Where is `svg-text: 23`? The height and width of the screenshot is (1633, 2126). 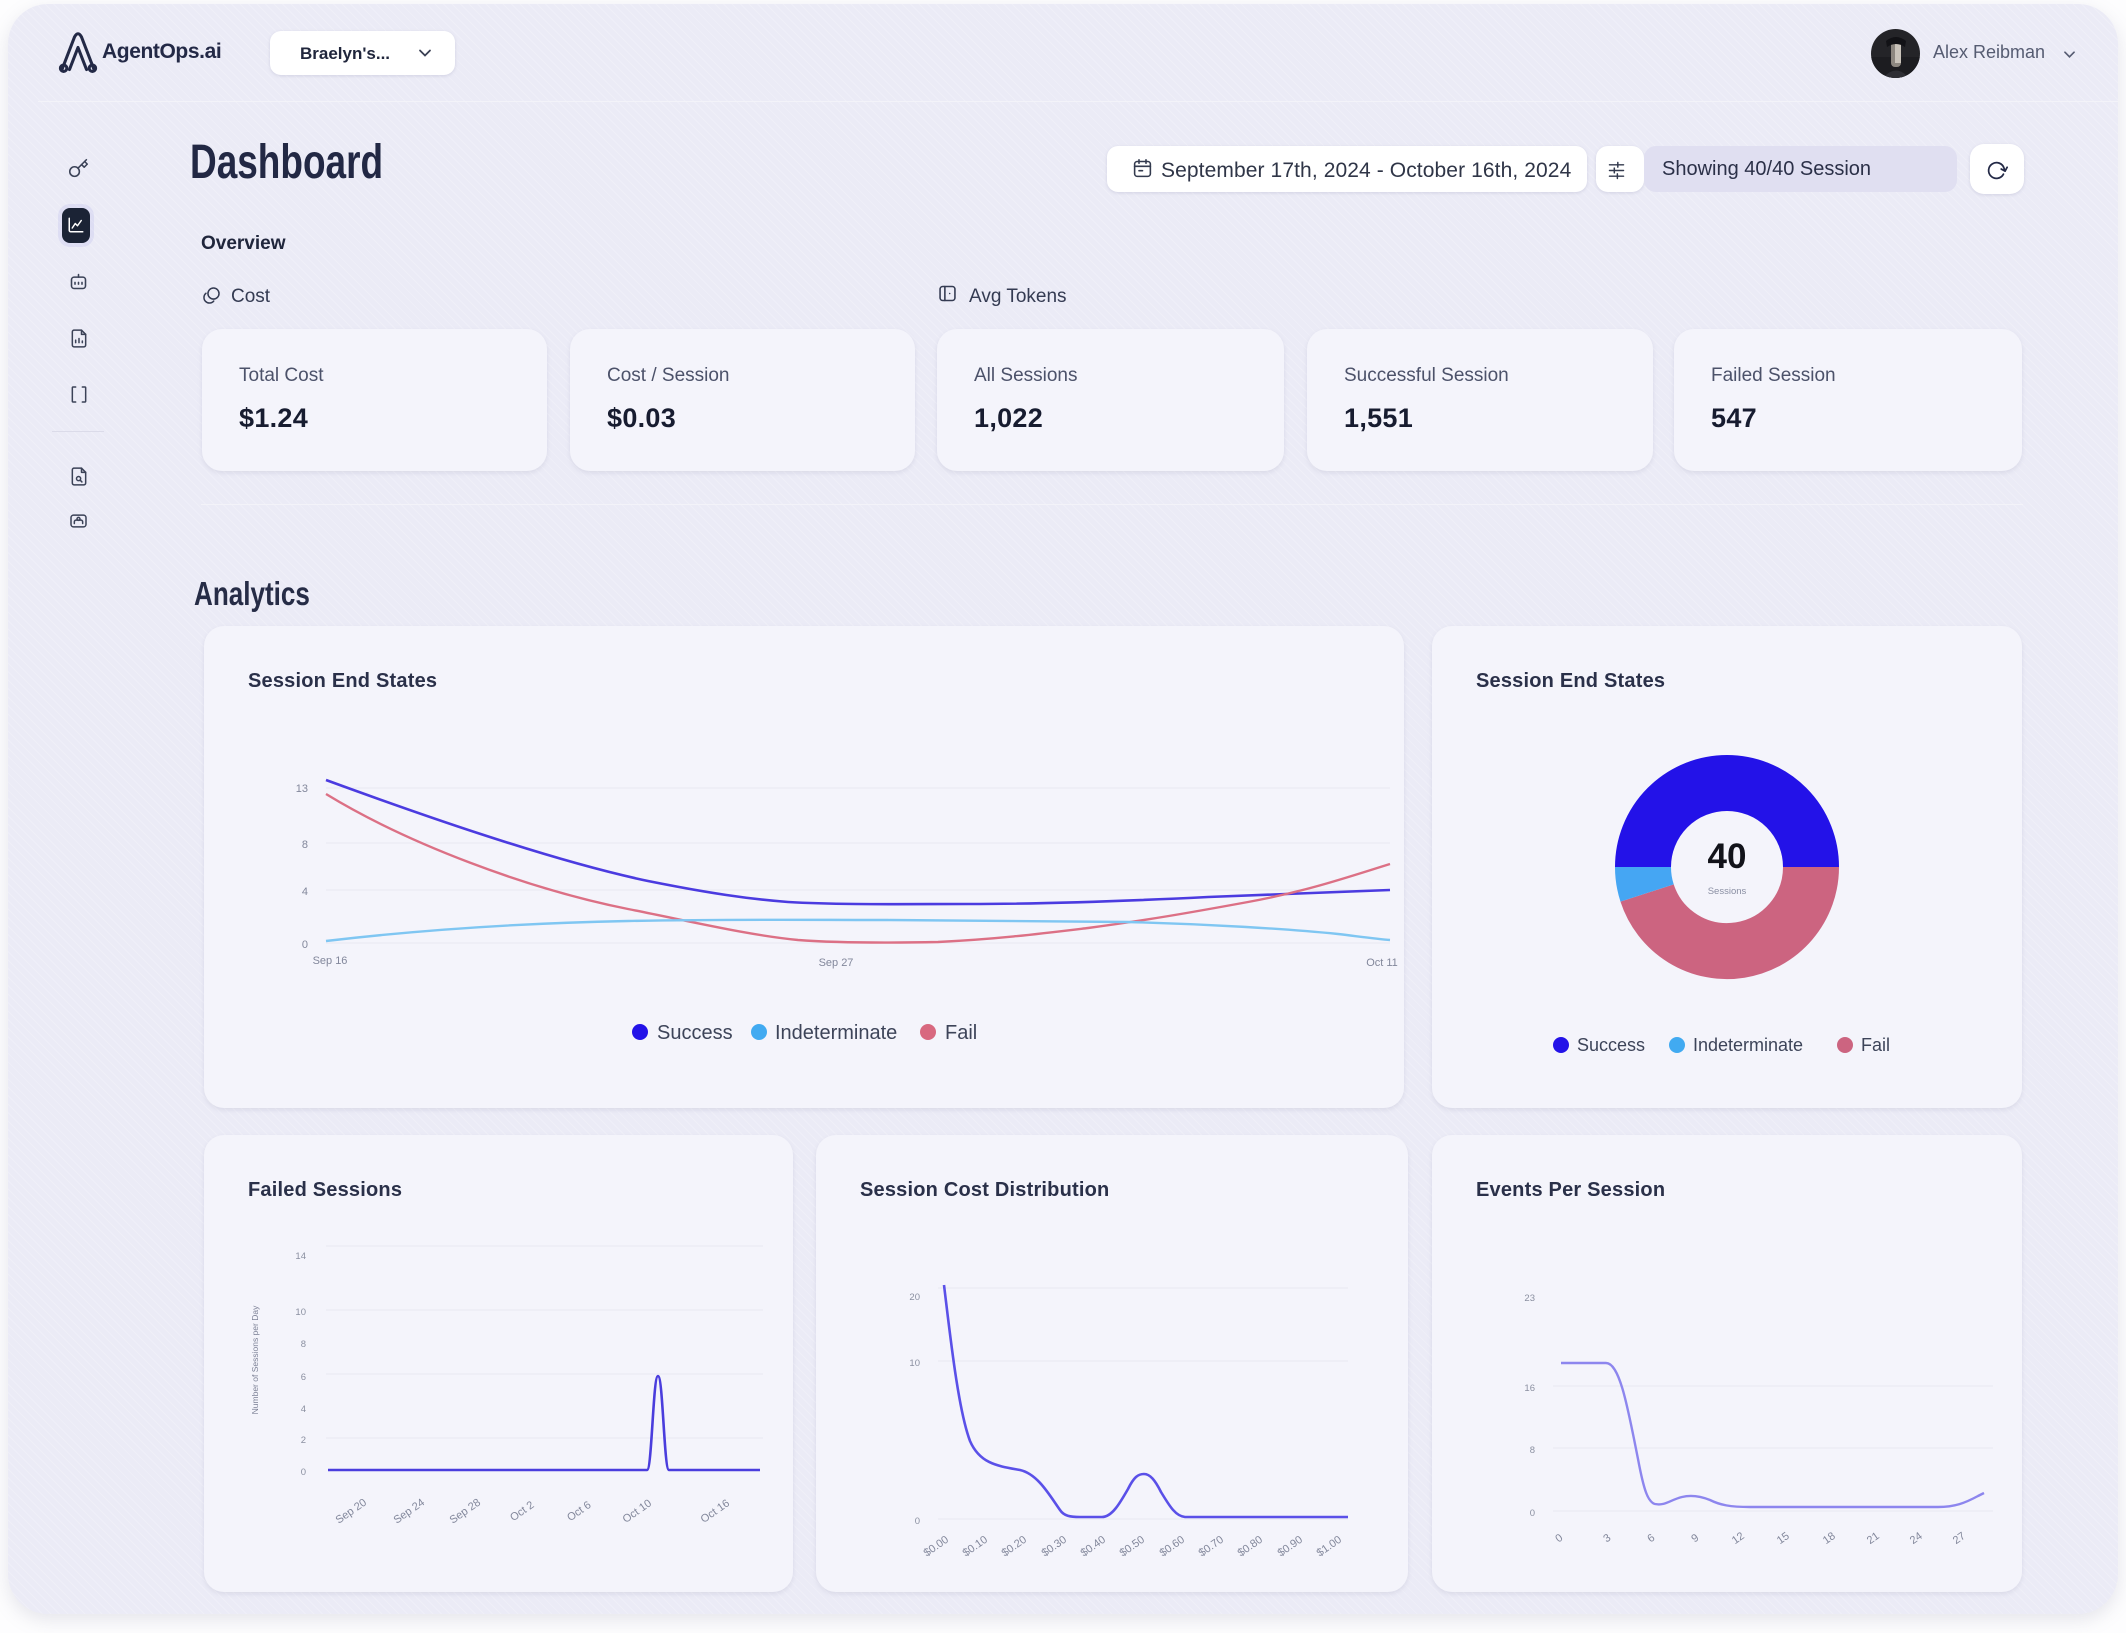
svg-text: 23 is located at coordinates (1529, 1298).